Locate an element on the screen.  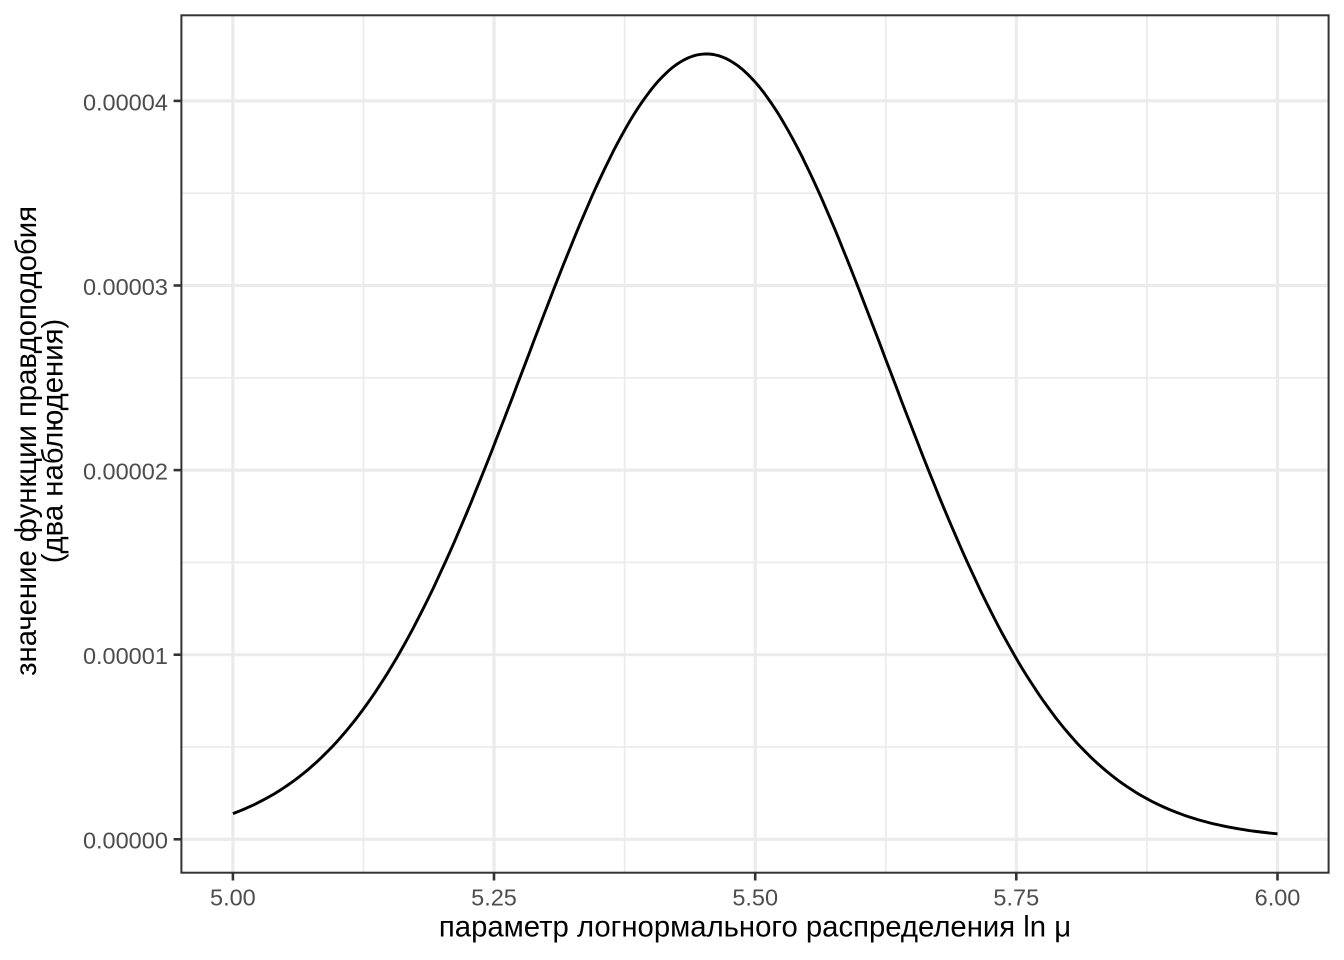
svg-text: 0.00003 is located at coordinates (125, 287).